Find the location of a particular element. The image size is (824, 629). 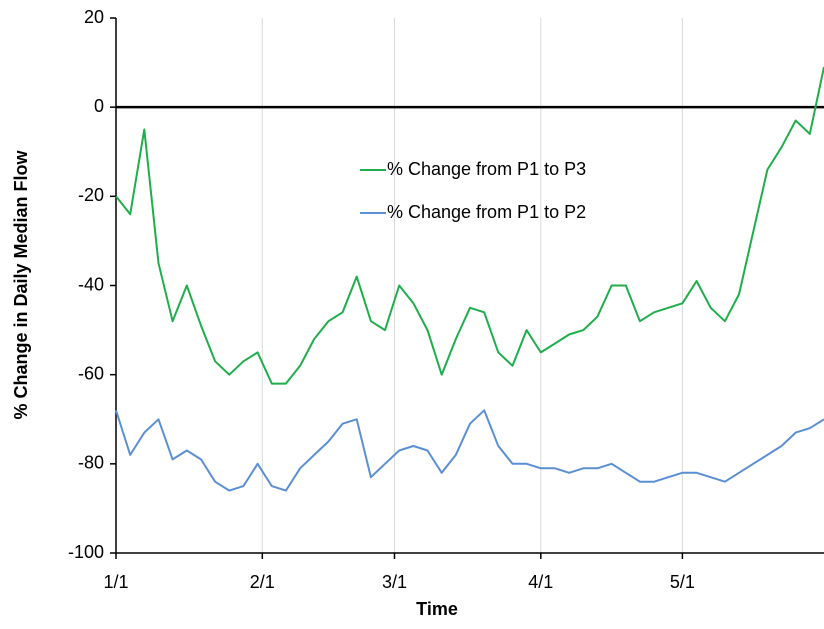

y-tick-label: -100 is located at coordinates (86, 552).